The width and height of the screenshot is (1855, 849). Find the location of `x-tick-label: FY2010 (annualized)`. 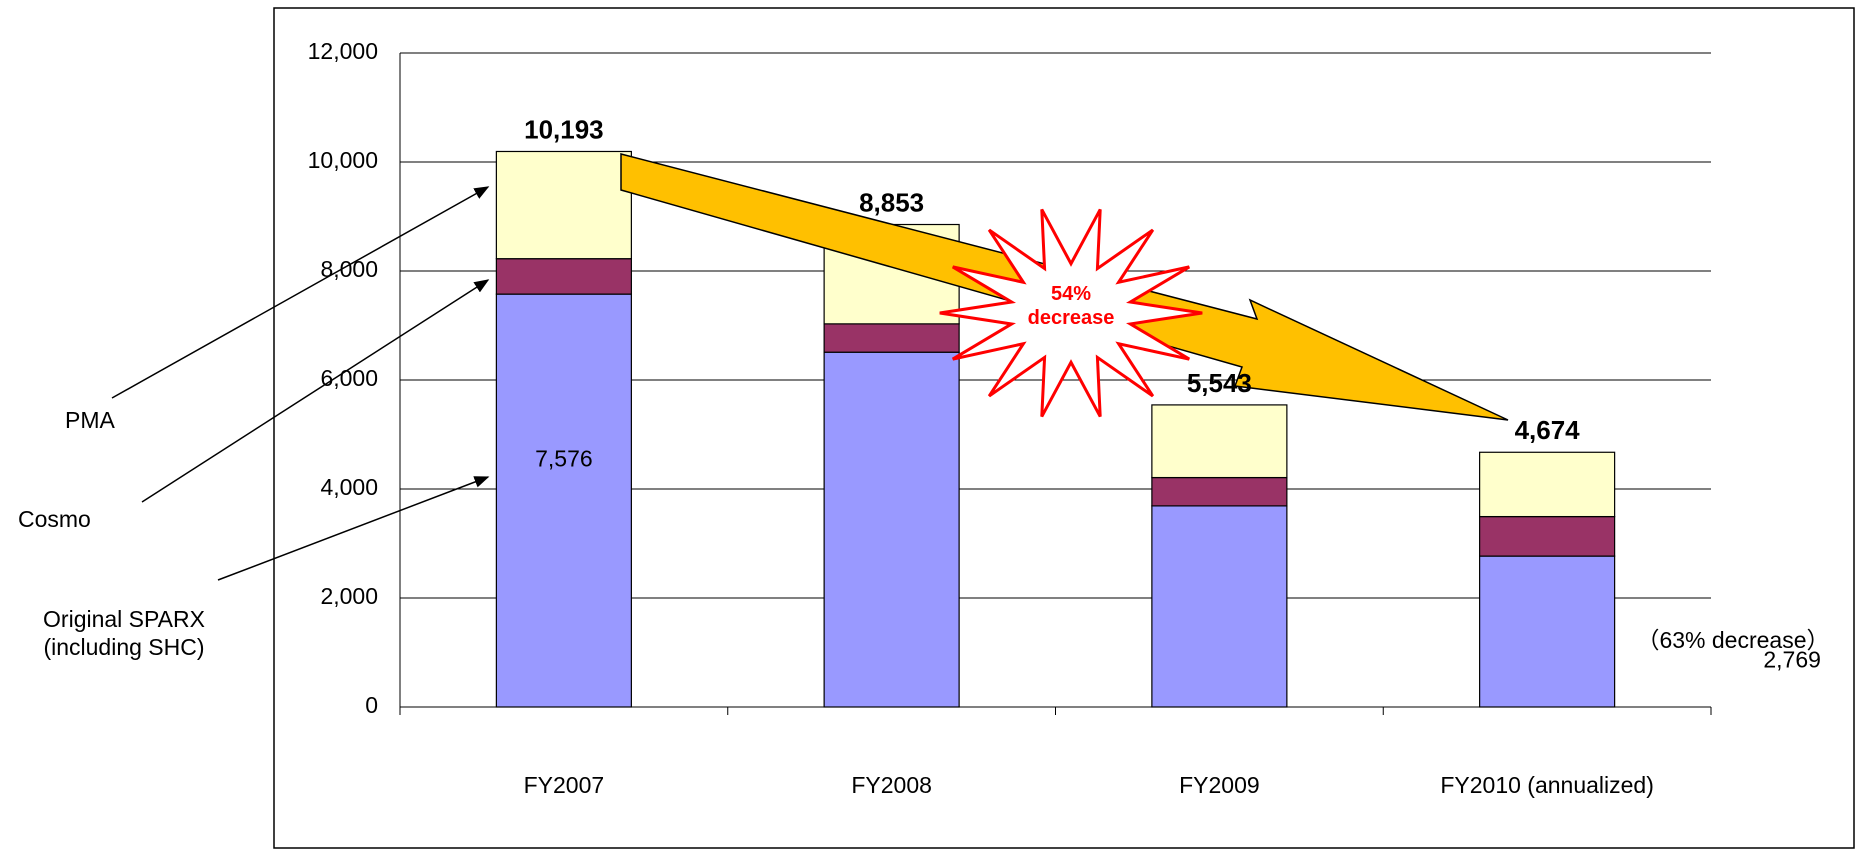

x-tick-label: FY2010 (annualized) is located at coordinates (1547, 785).